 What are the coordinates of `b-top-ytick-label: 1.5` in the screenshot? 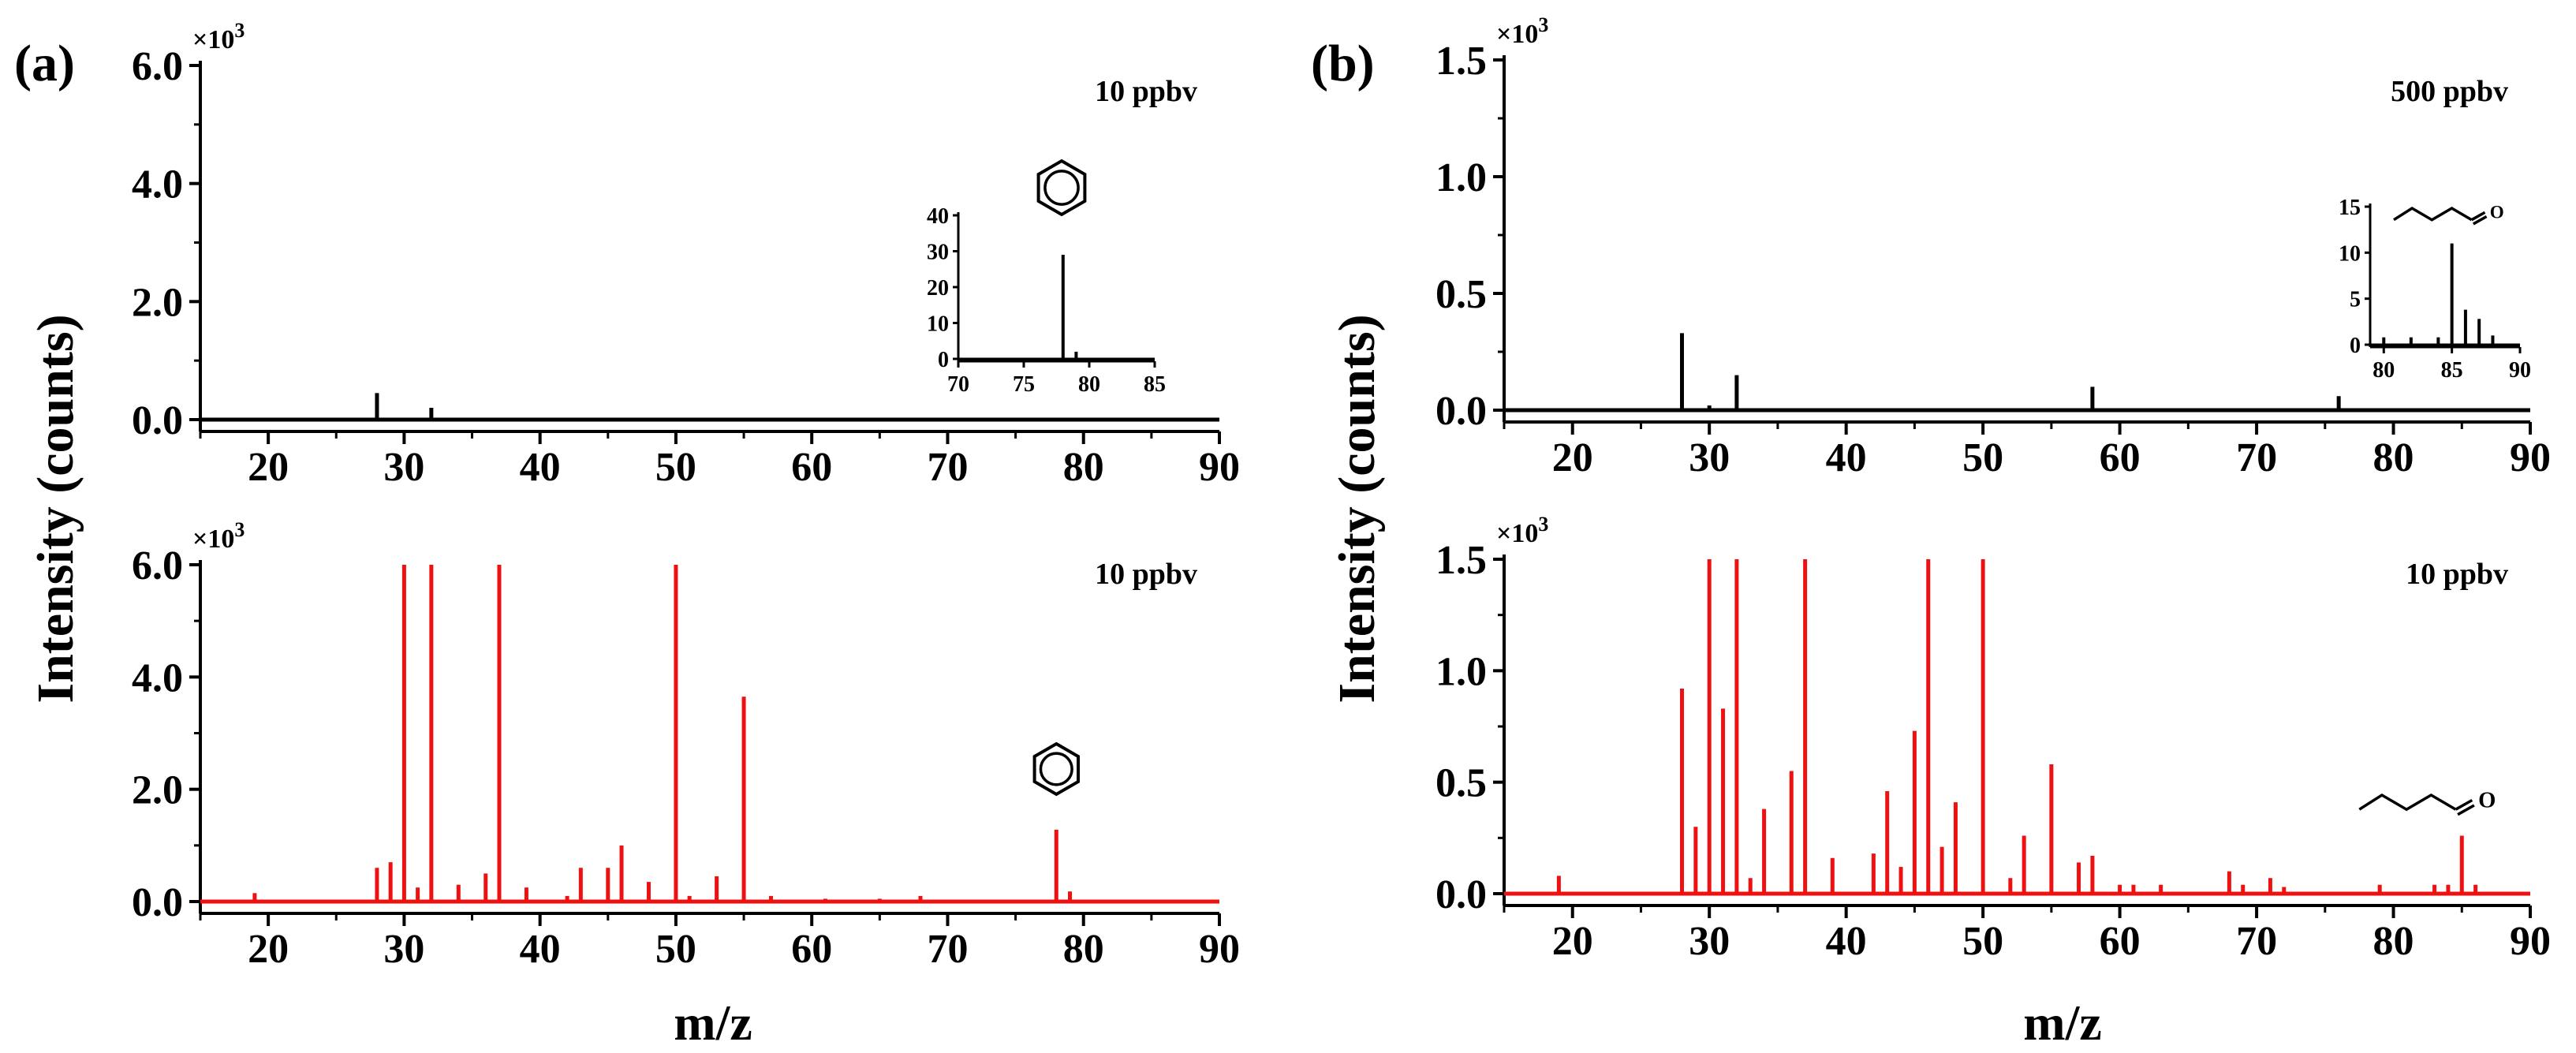 It's located at (1461, 61).